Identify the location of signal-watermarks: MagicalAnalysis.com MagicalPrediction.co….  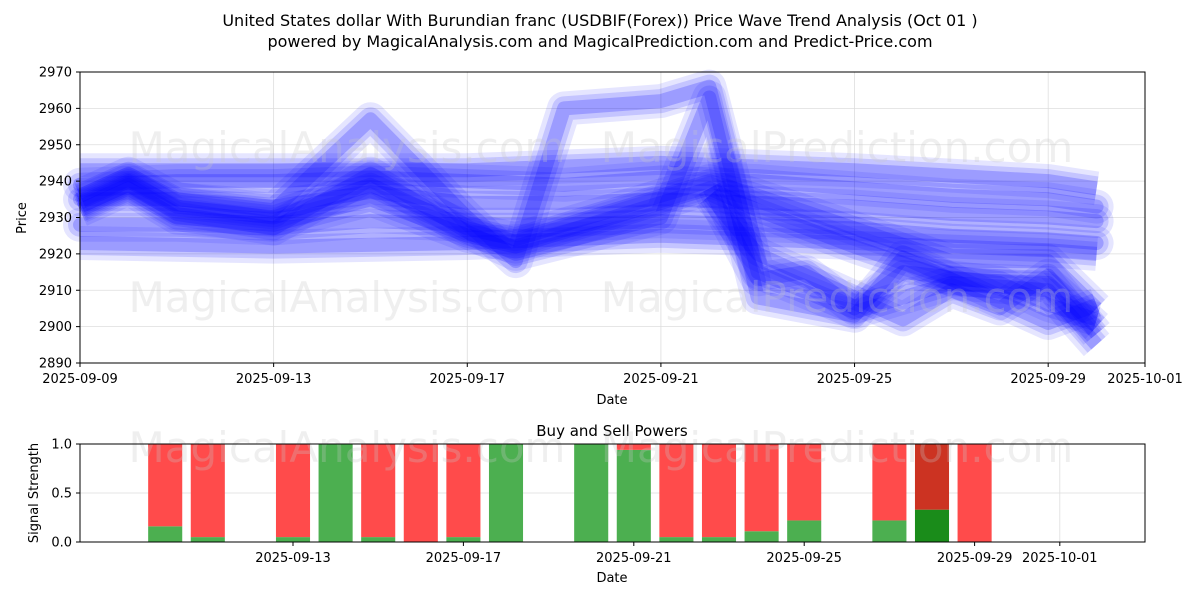
(601, 447).